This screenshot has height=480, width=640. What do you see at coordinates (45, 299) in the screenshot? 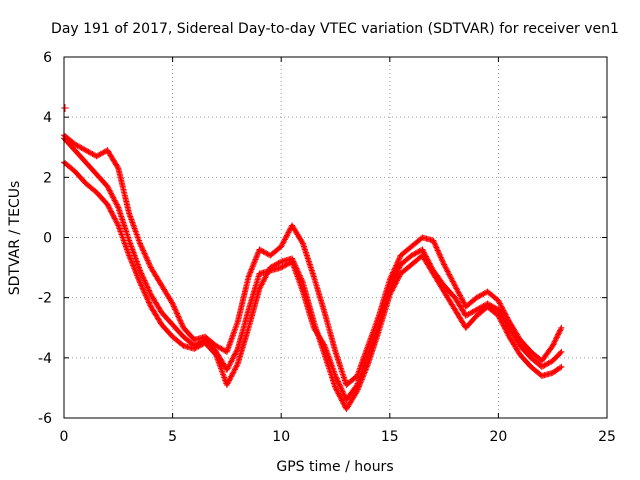
I see `y-tick-label: -2` at bounding box center [45, 299].